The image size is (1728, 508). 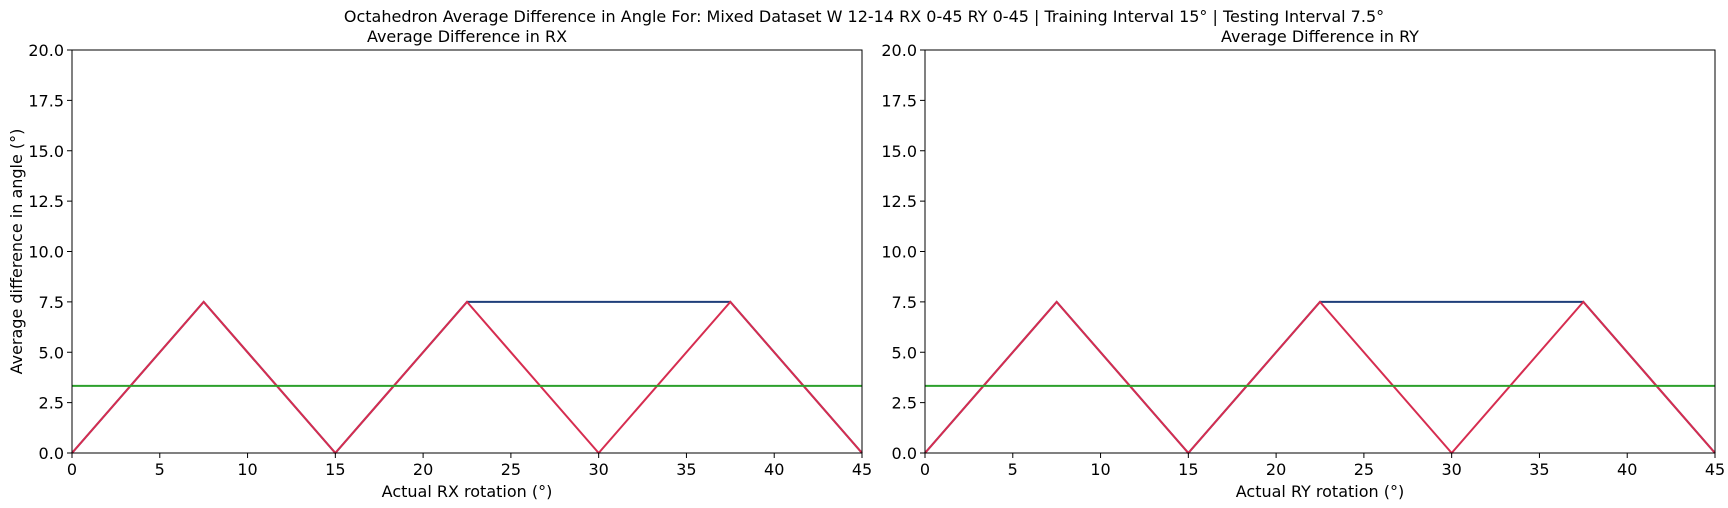 What do you see at coordinates (1276, 469) in the screenshot?
I see `panel-2-x-tick-label: 20` at bounding box center [1276, 469].